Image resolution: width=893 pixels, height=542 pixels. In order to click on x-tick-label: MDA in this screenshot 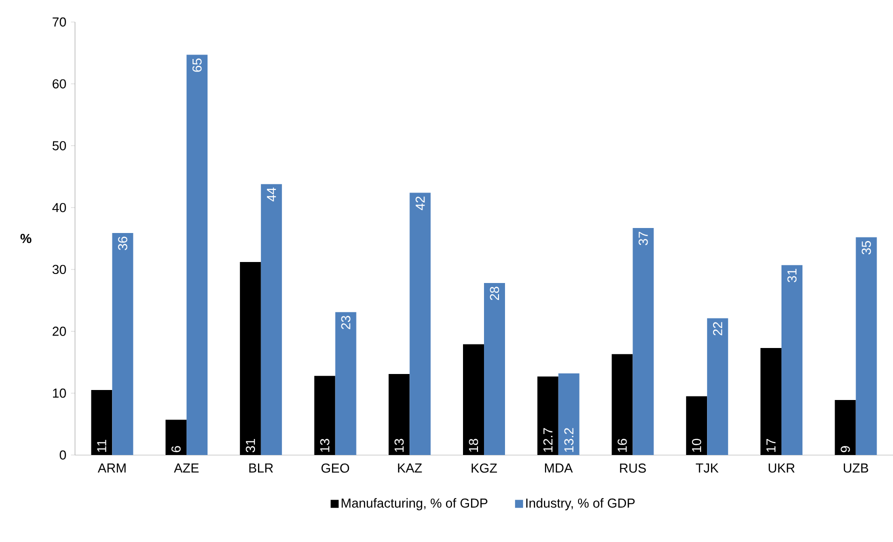, I will do `click(558, 468)`.